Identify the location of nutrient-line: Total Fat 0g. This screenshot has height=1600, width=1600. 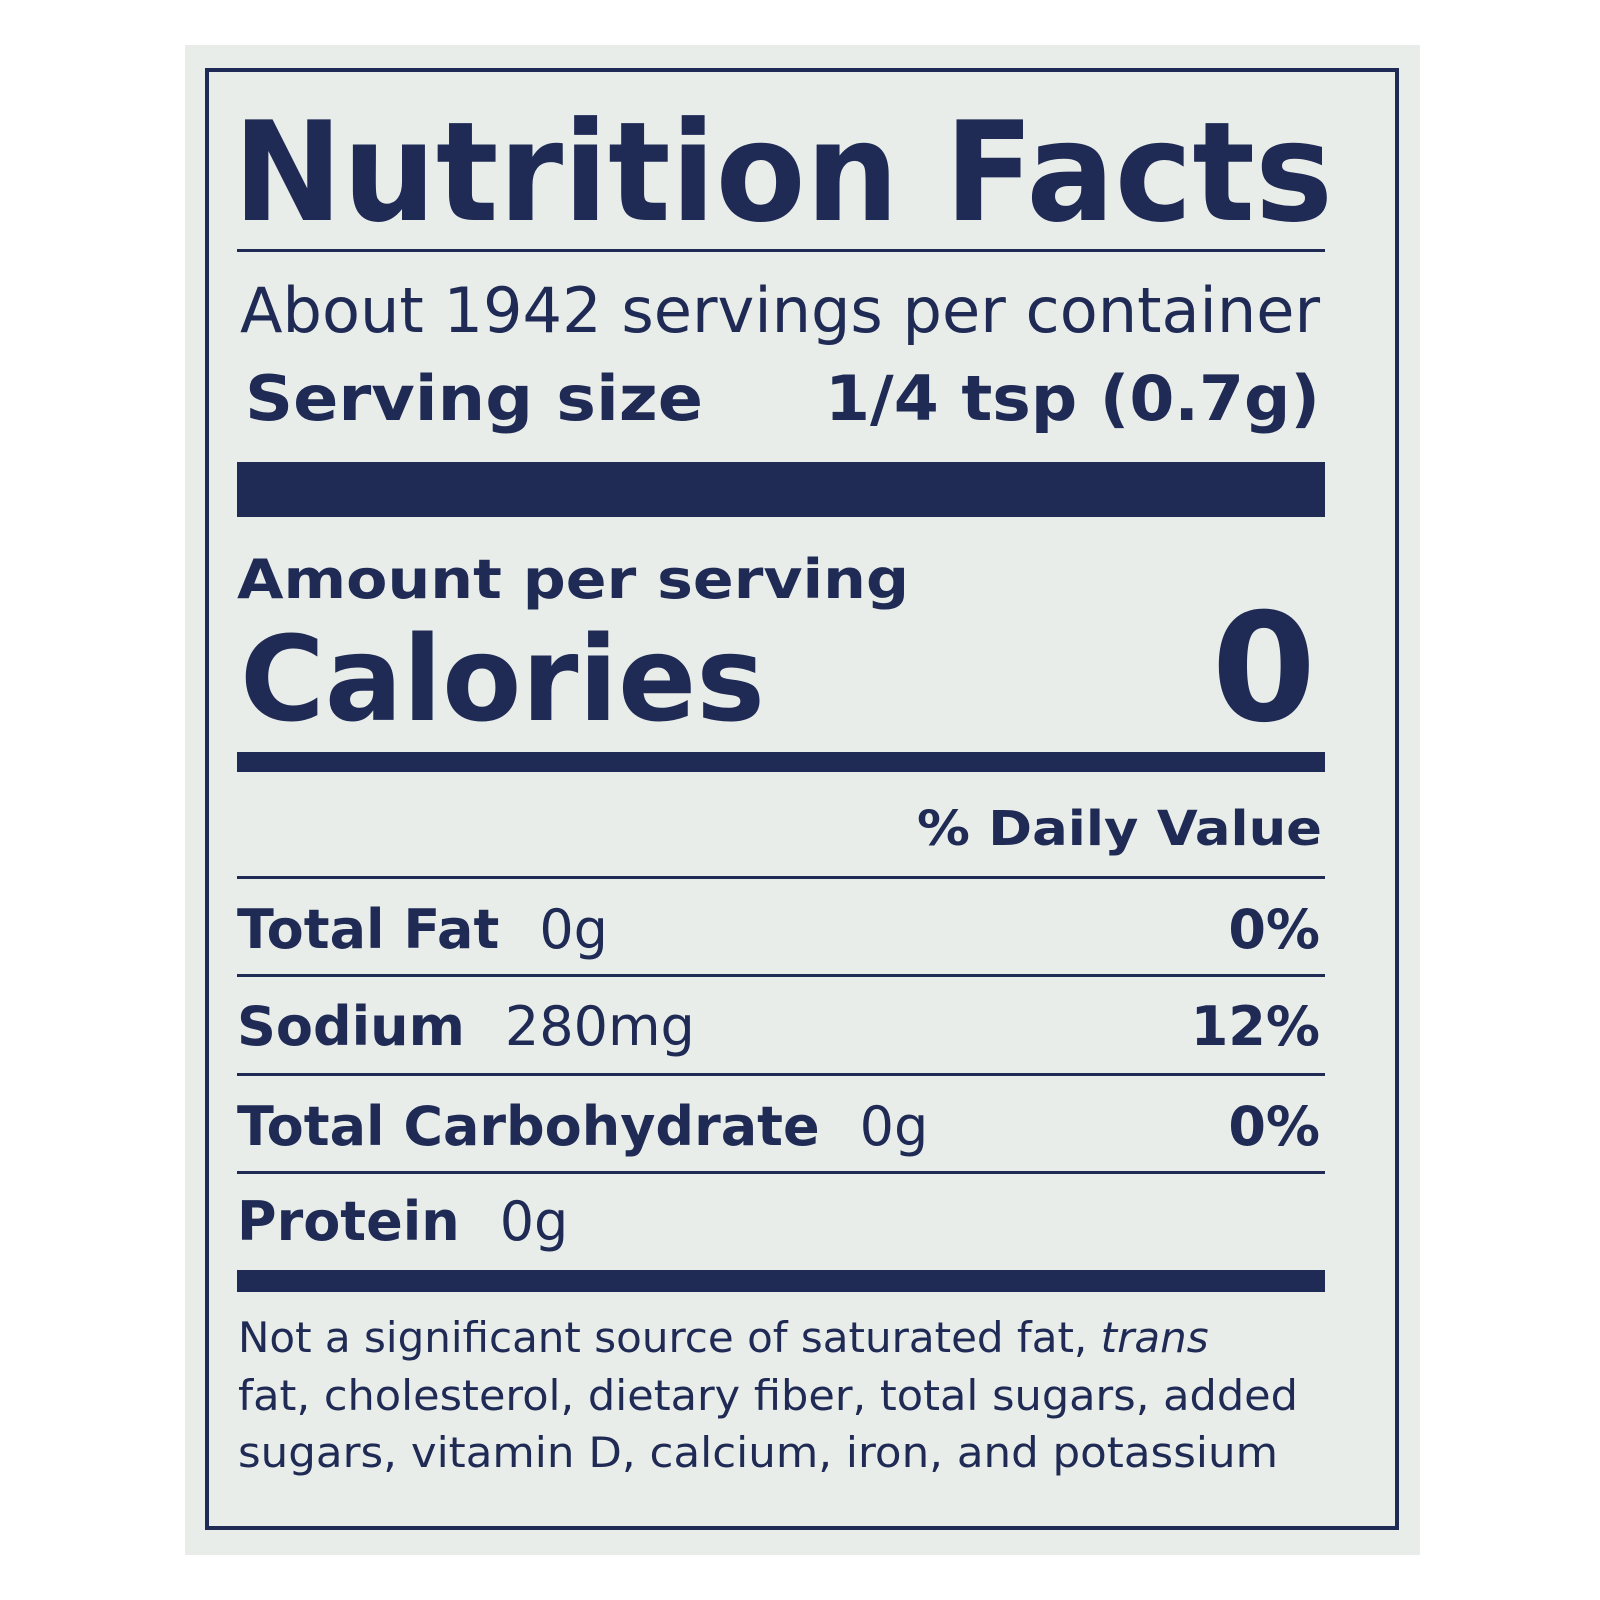
(422, 929).